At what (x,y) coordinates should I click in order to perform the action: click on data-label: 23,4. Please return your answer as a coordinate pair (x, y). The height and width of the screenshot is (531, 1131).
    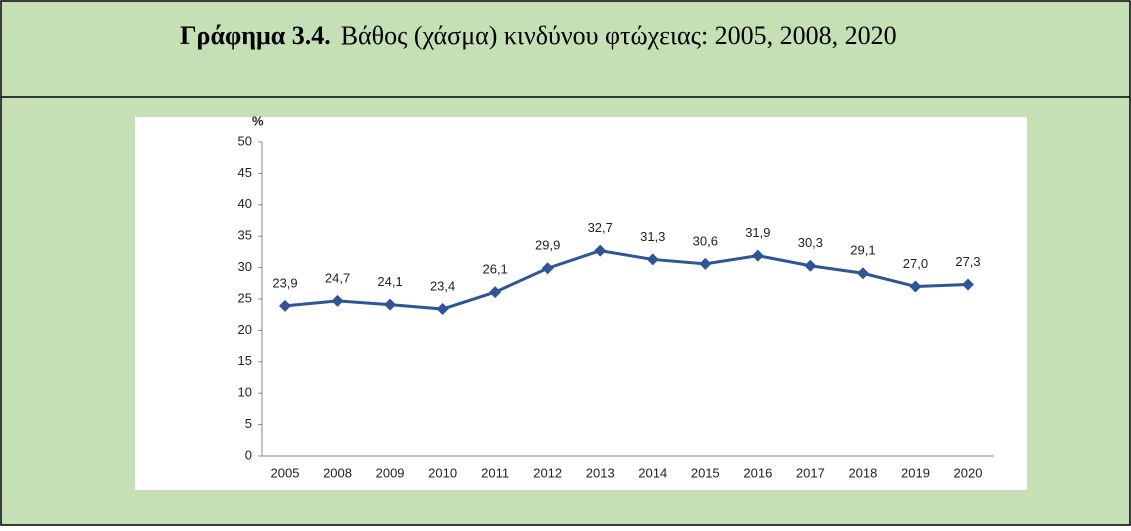
    Looking at the image, I should click on (442, 285).